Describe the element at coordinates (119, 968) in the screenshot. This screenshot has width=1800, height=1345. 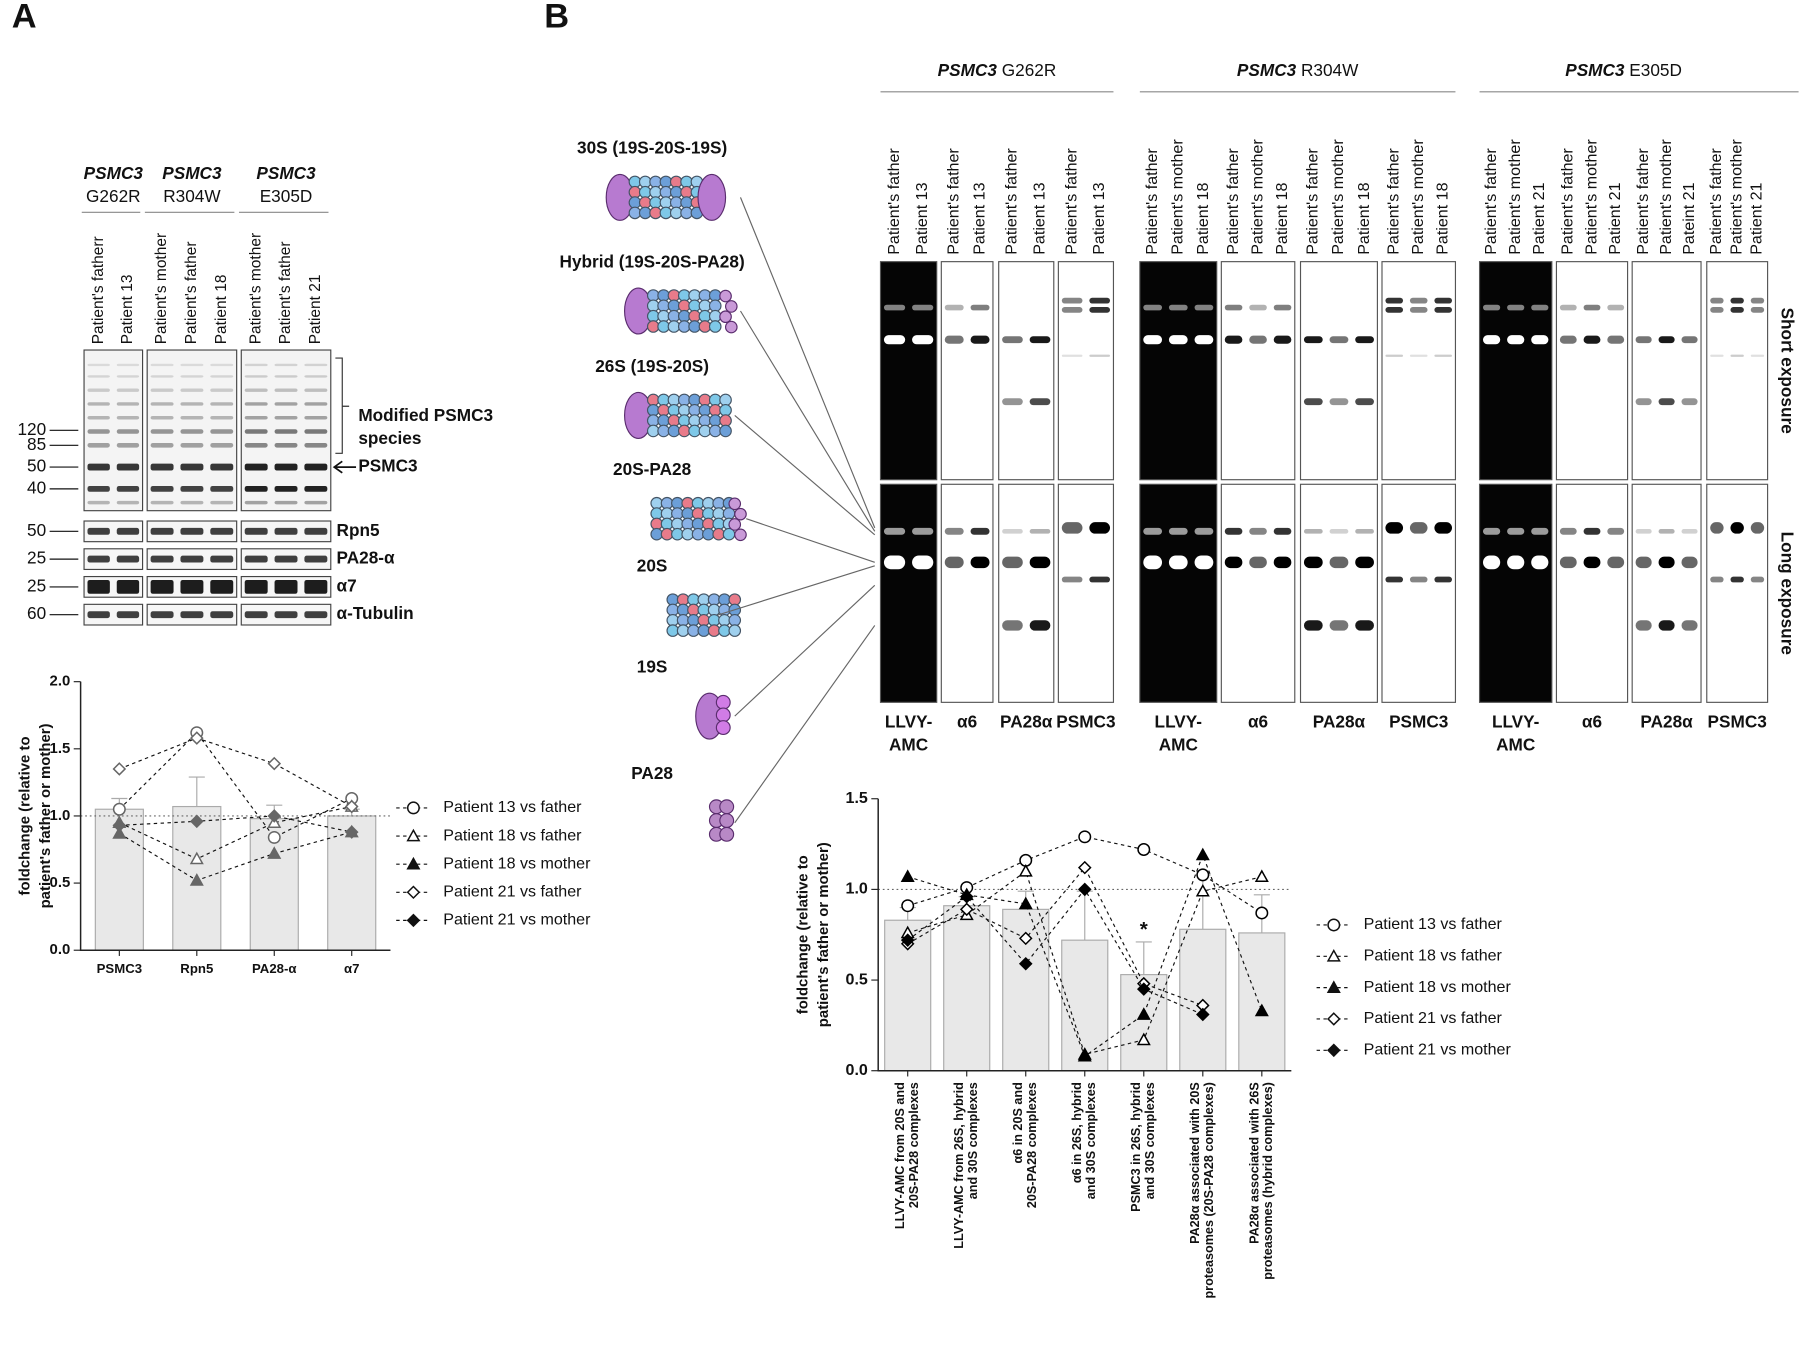
I see `x-tick-label: PSMC3` at that location.